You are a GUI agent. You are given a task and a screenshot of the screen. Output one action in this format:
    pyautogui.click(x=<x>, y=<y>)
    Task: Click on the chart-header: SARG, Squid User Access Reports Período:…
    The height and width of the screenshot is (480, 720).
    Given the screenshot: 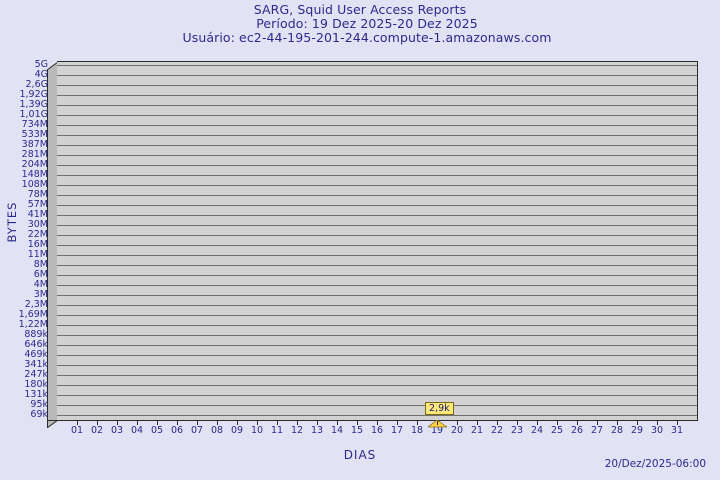 What is the action you would take?
    pyautogui.click(x=360, y=24)
    